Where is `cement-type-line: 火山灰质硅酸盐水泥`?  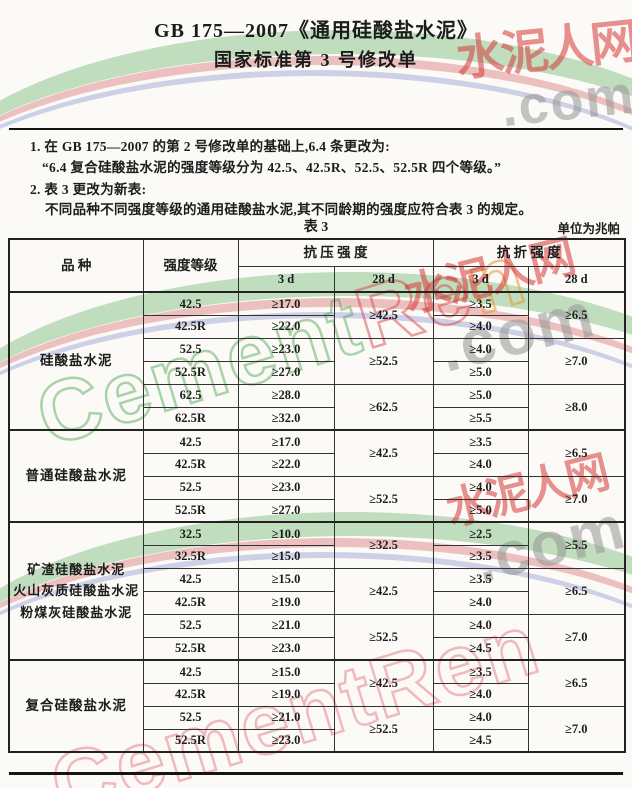
cement-type-line: 火山灰质硅酸盐水泥 is located at coordinates (76, 591).